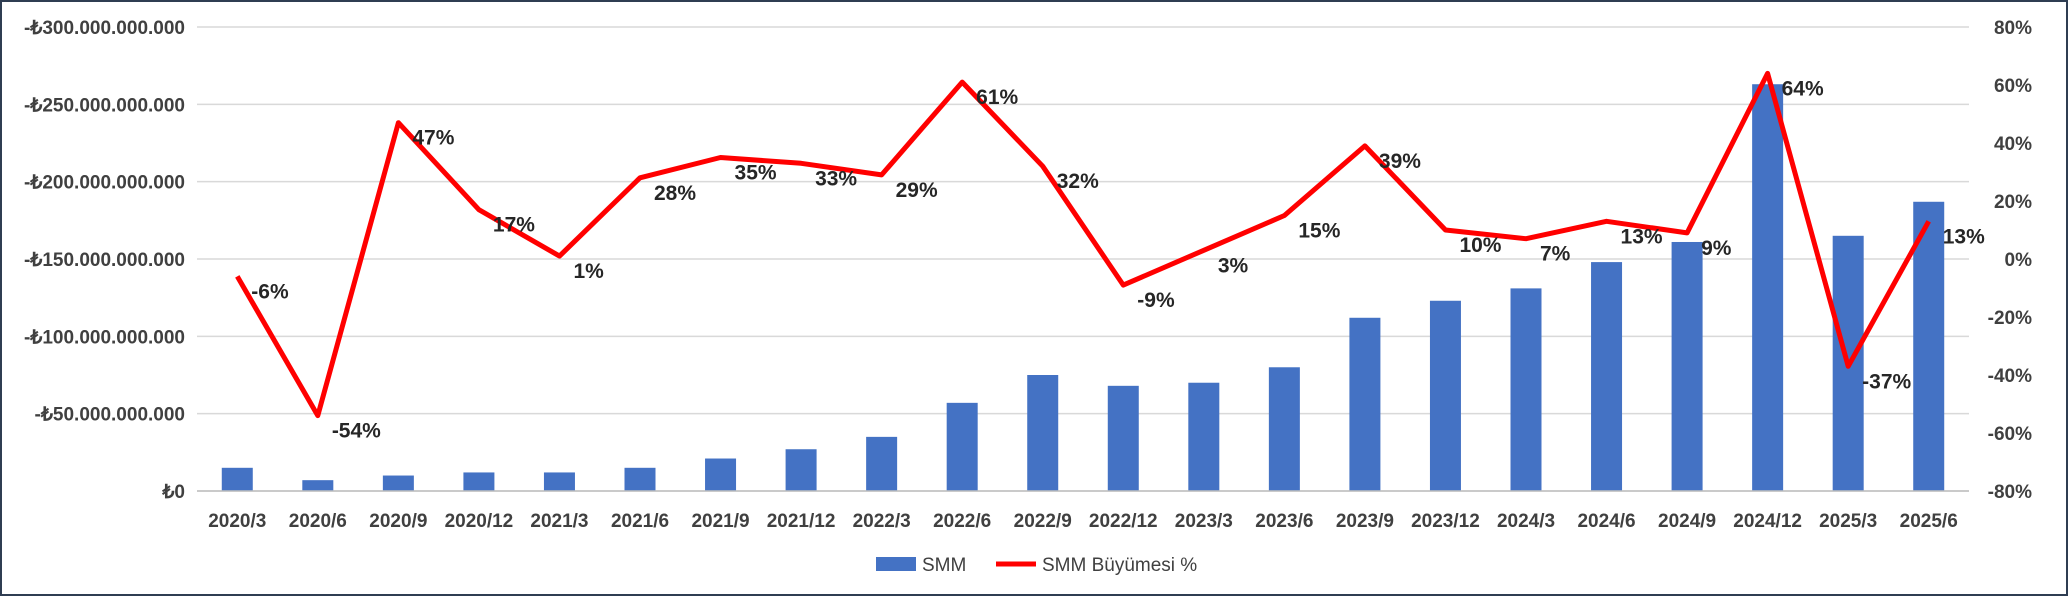 The width and height of the screenshot is (2068, 599). What do you see at coordinates (1606, 521) in the screenshot?
I see `x-tick-label: 2024/6` at bounding box center [1606, 521].